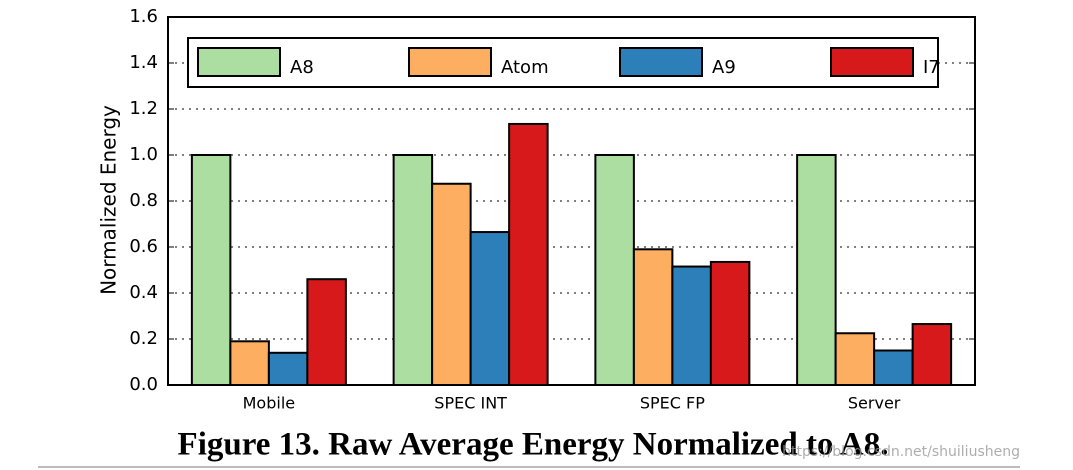 The height and width of the screenshot is (470, 1073). I want to click on y-tick-label: 1.0, so click(143, 154).